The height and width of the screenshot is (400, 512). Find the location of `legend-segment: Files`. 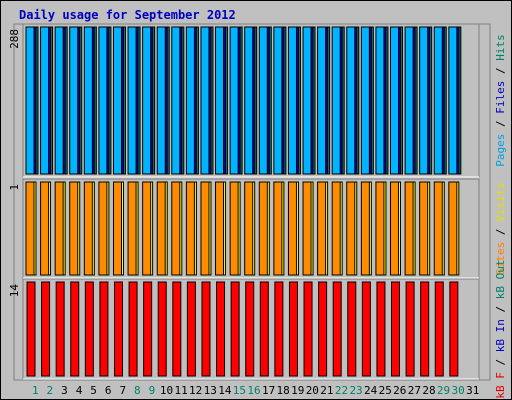

legend-segment: Files is located at coordinates (500, 97).